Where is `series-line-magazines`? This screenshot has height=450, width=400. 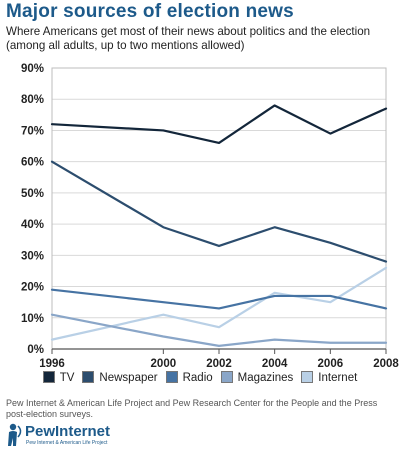
series-line-magazines is located at coordinates (219, 330).